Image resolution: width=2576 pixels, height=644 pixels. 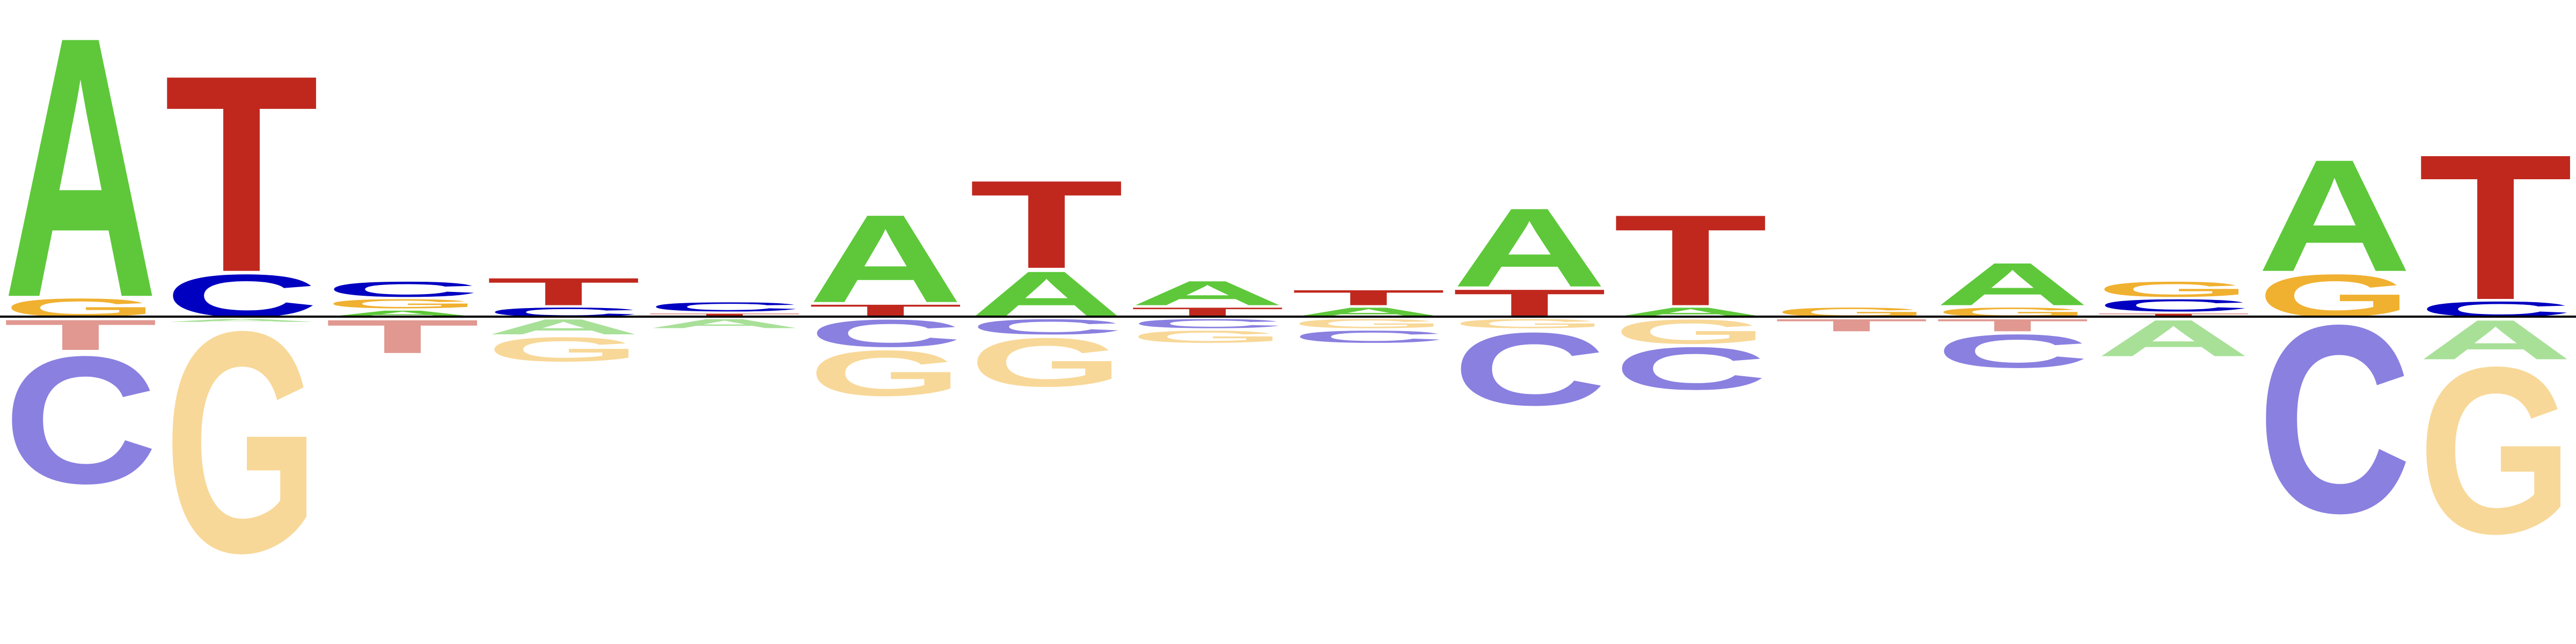 I want to click on position-14-up-c-letter: C, so click(x=2173, y=305).